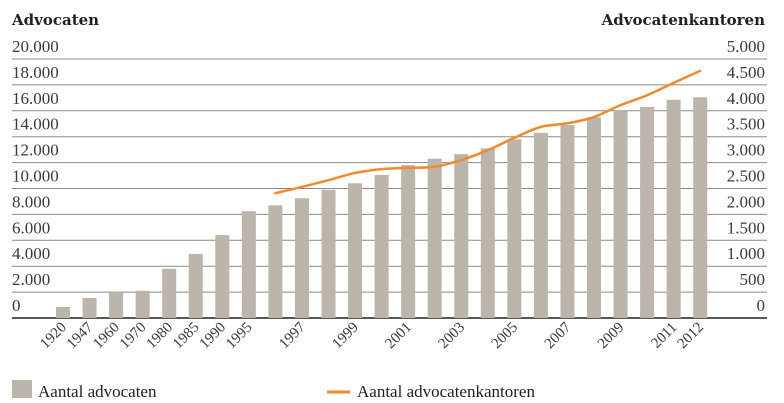  What do you see at coordinates (683, 20) in the screenshot?
I see `right-axis-title: Advocatenkantoren` at bounding box center [683, 20].